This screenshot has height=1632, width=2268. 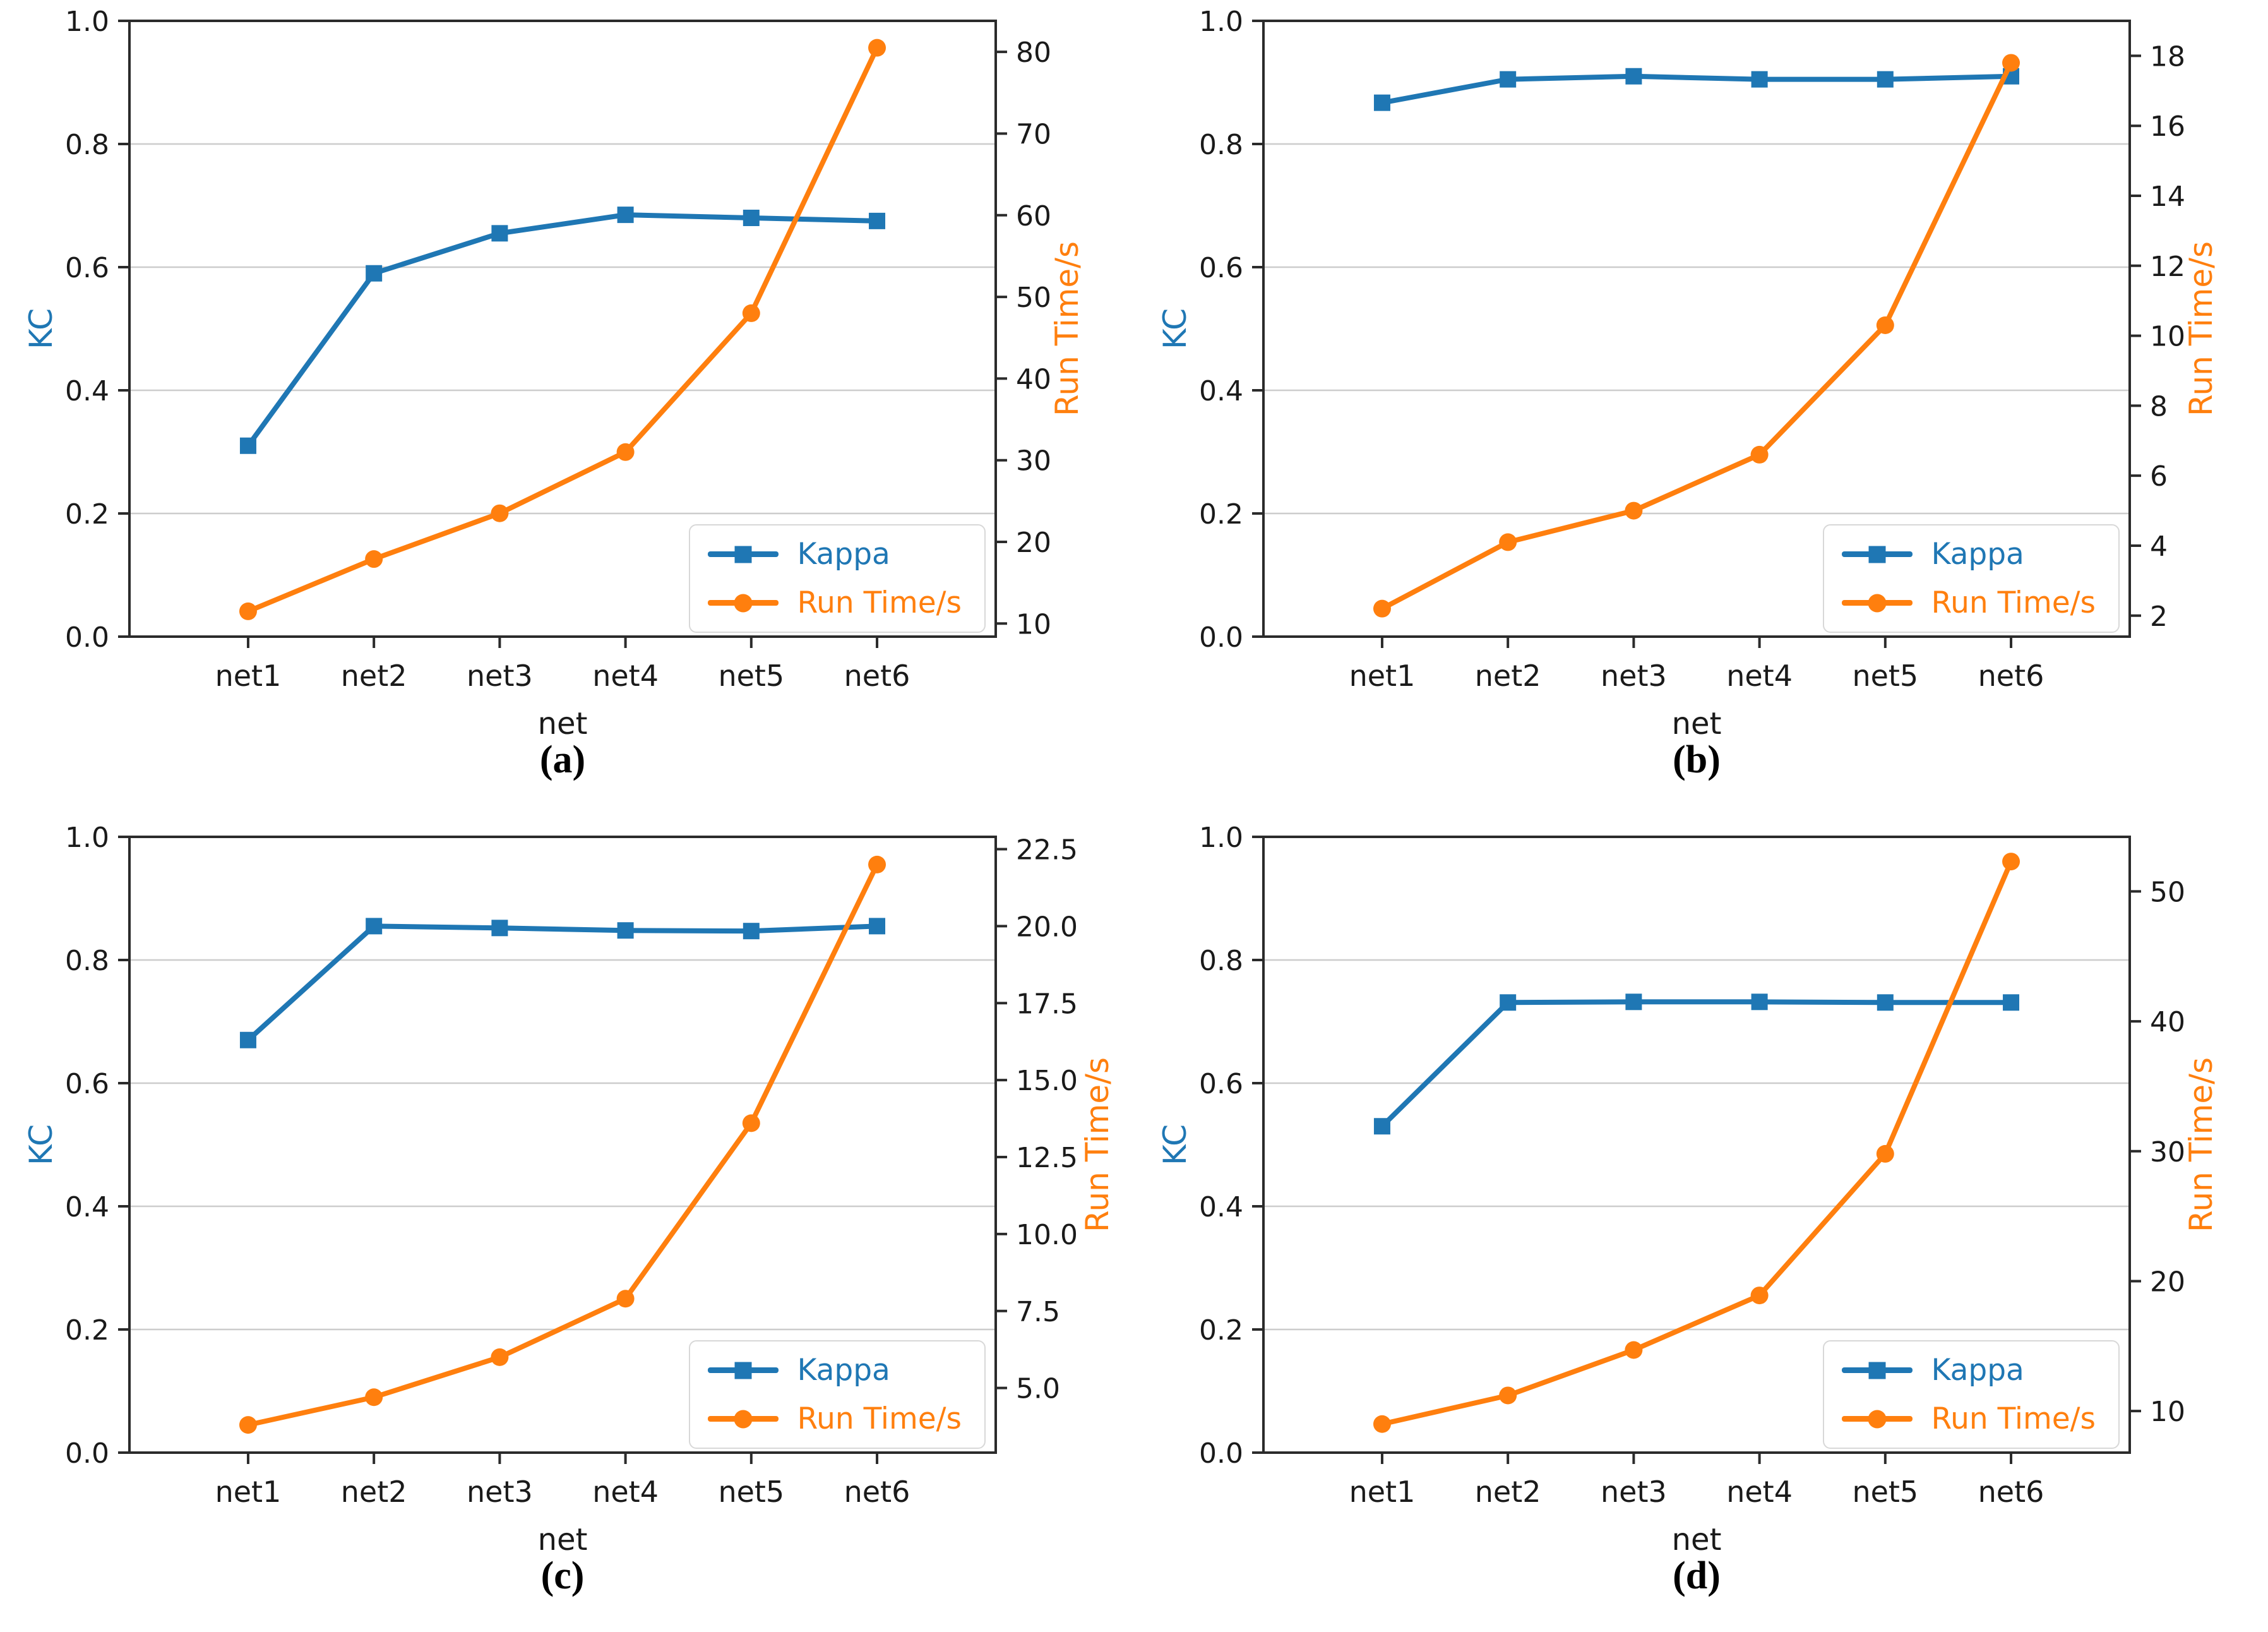 I want to click on right-tick-label: 4, so click(x=2159, y=547).